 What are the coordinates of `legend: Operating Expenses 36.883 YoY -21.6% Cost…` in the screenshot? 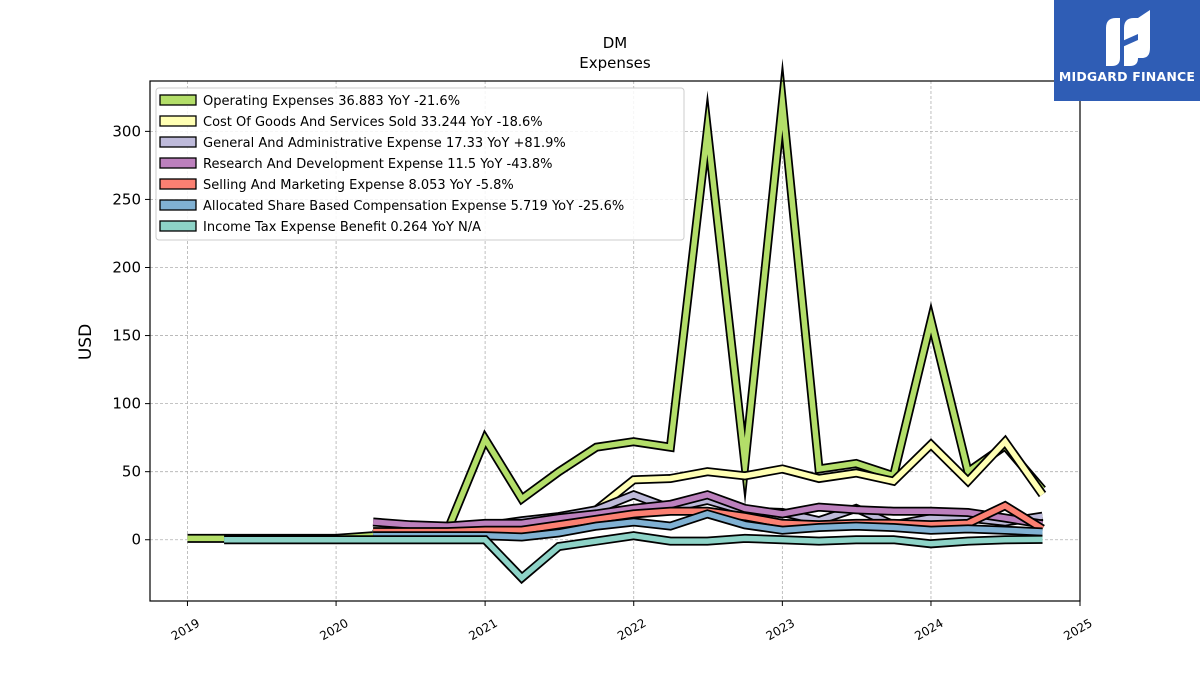 It's located at (420, 164).